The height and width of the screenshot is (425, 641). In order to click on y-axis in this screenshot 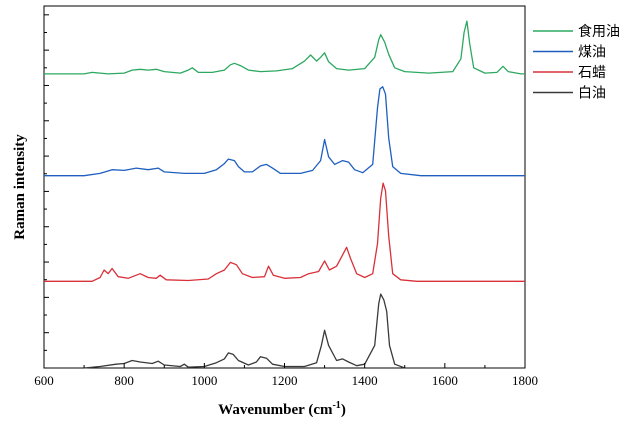, I will do `click(46, 182)`.